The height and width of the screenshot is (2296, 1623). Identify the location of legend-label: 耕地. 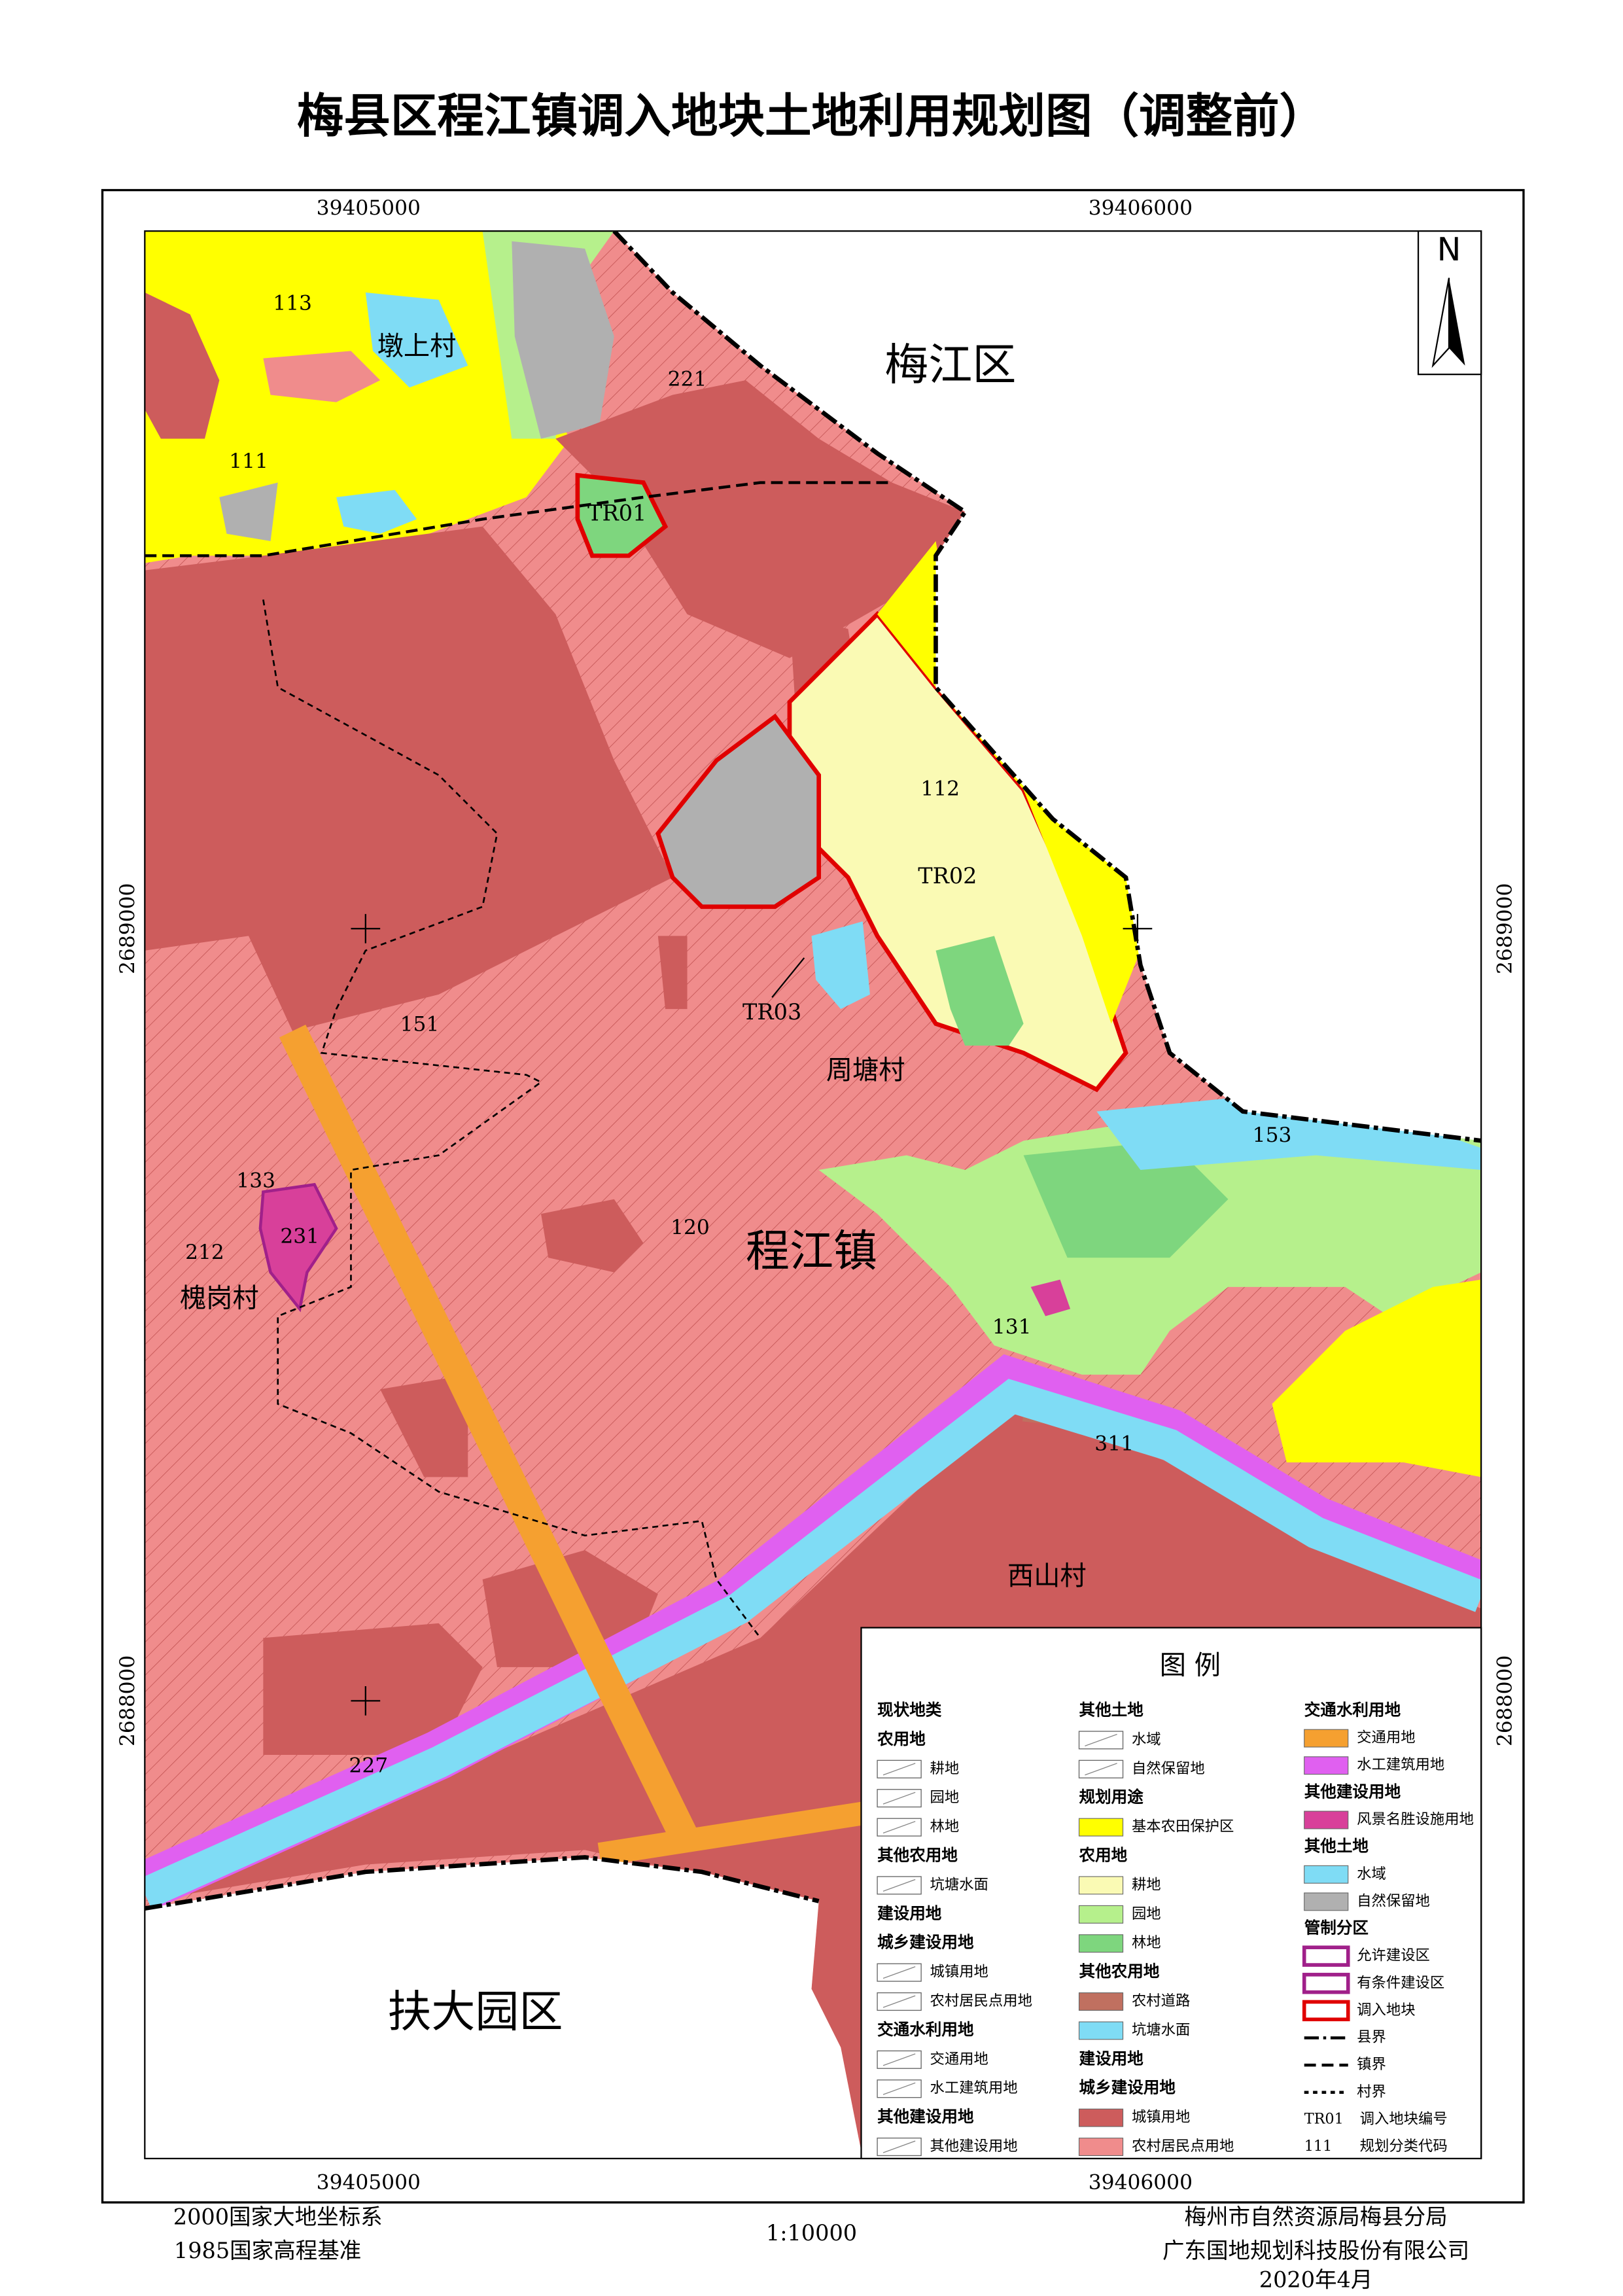
(1147, 1884).